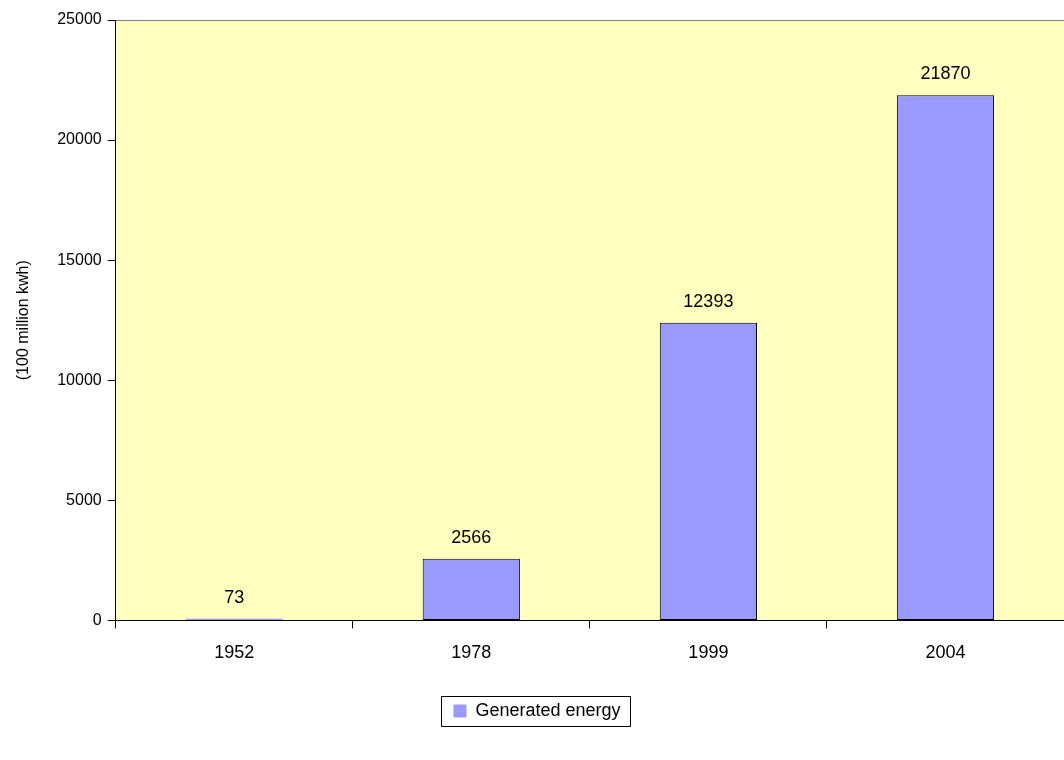 The image size is (1064, 760). I want to click on y-tick-label: 25000, so click(79, 19).